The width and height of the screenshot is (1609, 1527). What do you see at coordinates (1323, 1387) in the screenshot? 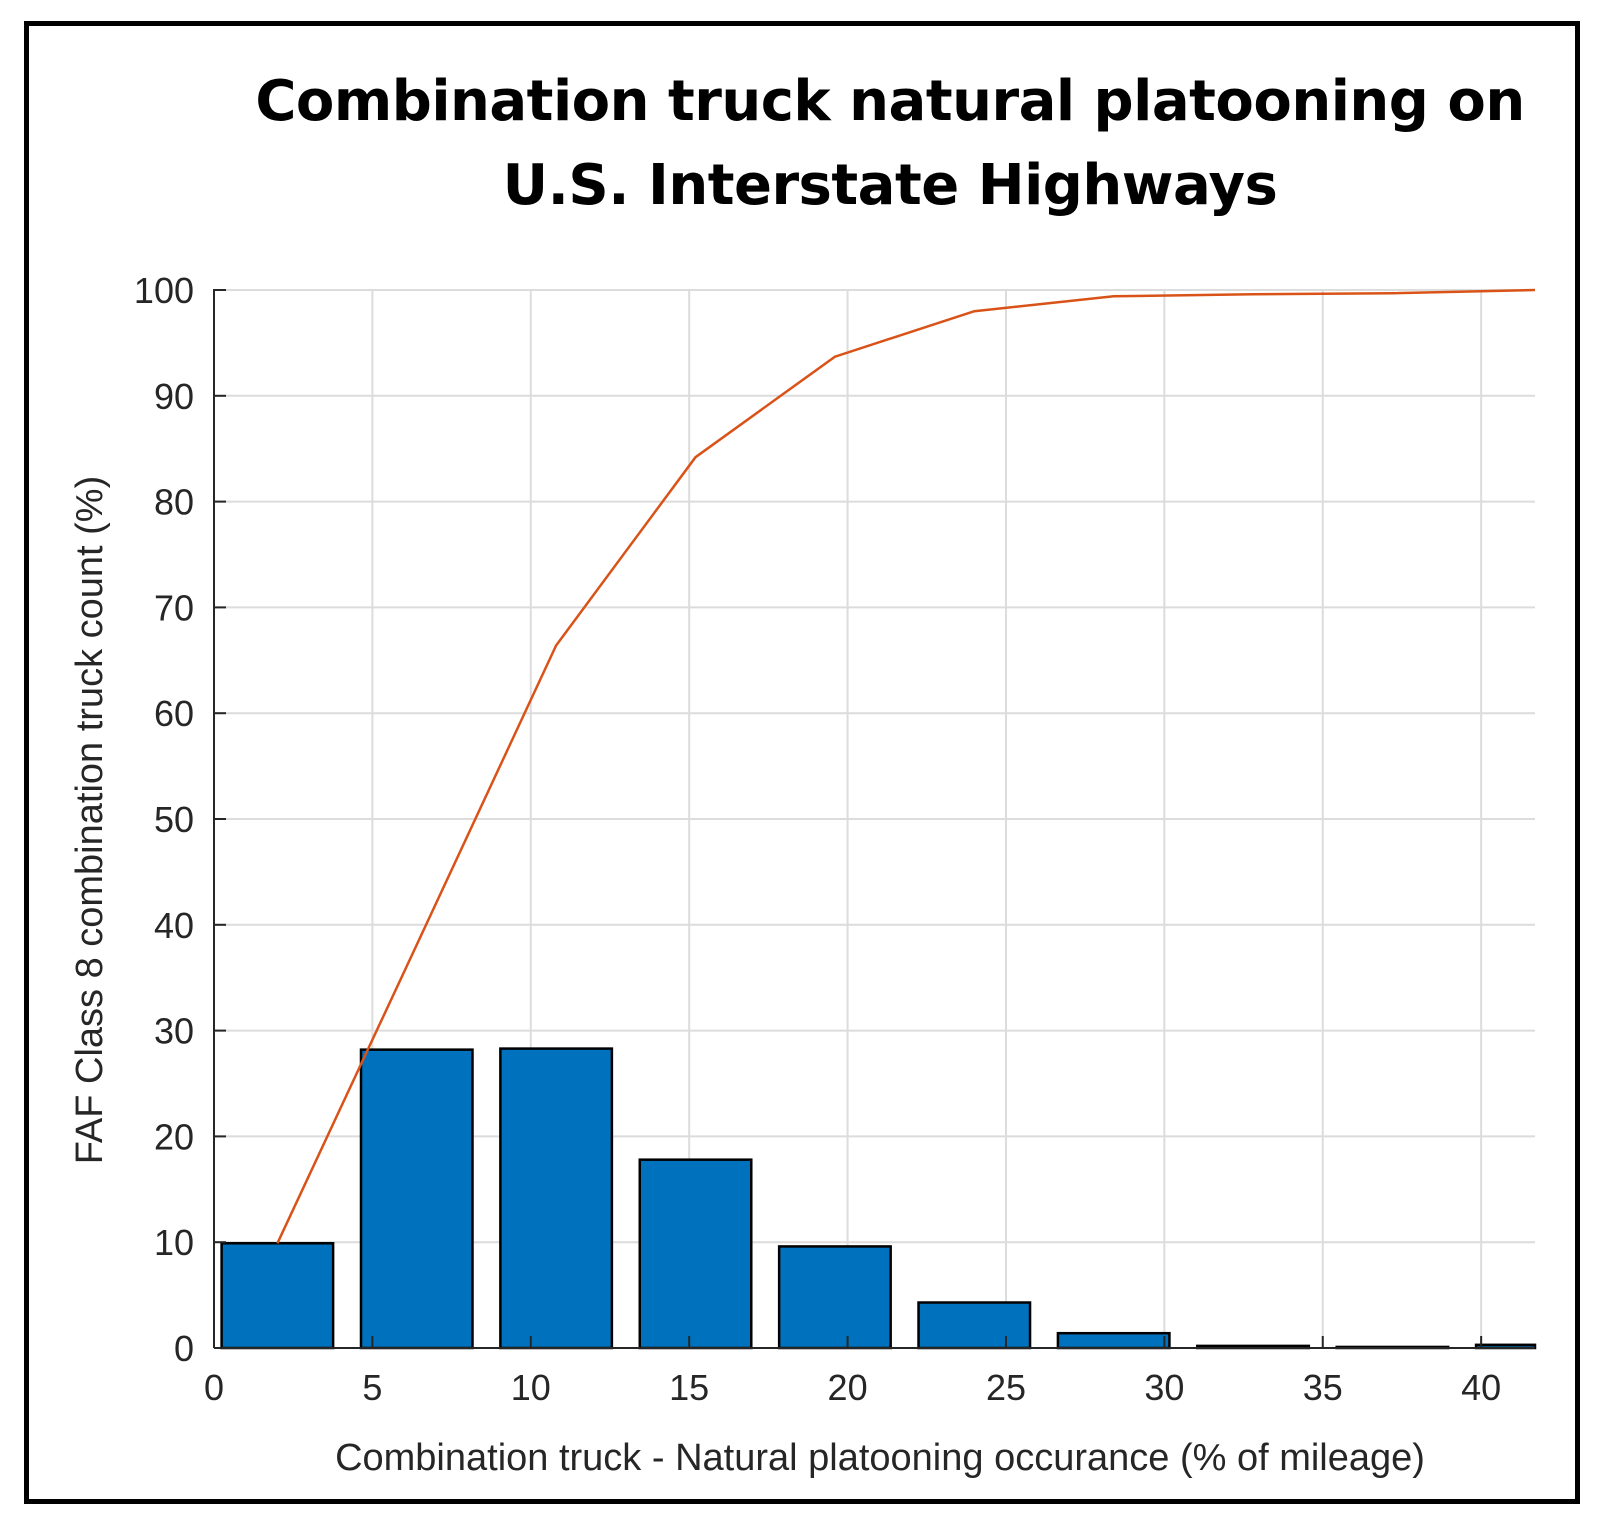
I see `x-tick-label: 35` at bounding box center [1323, 1387].